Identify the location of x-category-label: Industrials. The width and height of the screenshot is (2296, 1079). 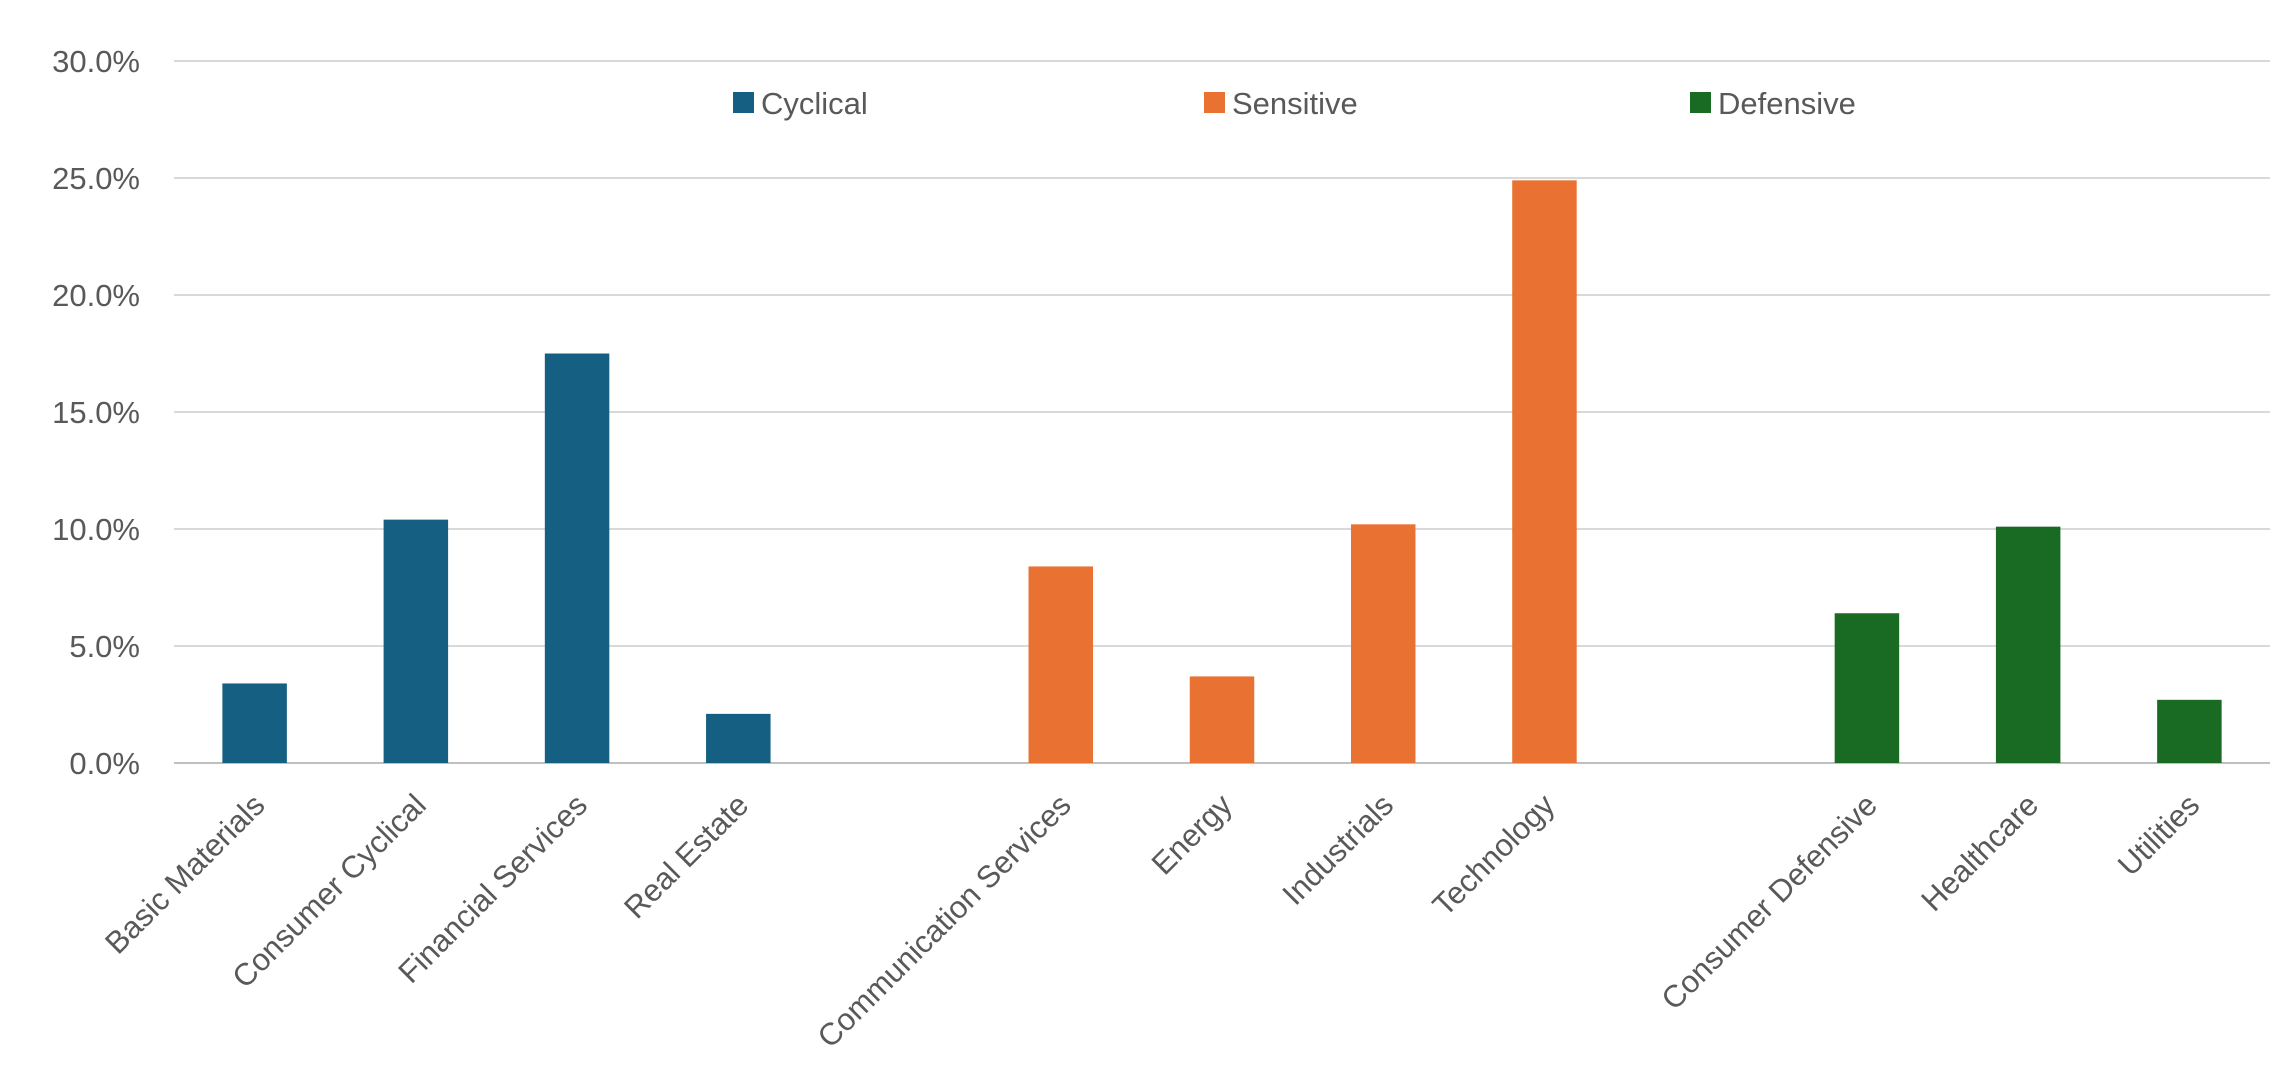
(1338, 849).